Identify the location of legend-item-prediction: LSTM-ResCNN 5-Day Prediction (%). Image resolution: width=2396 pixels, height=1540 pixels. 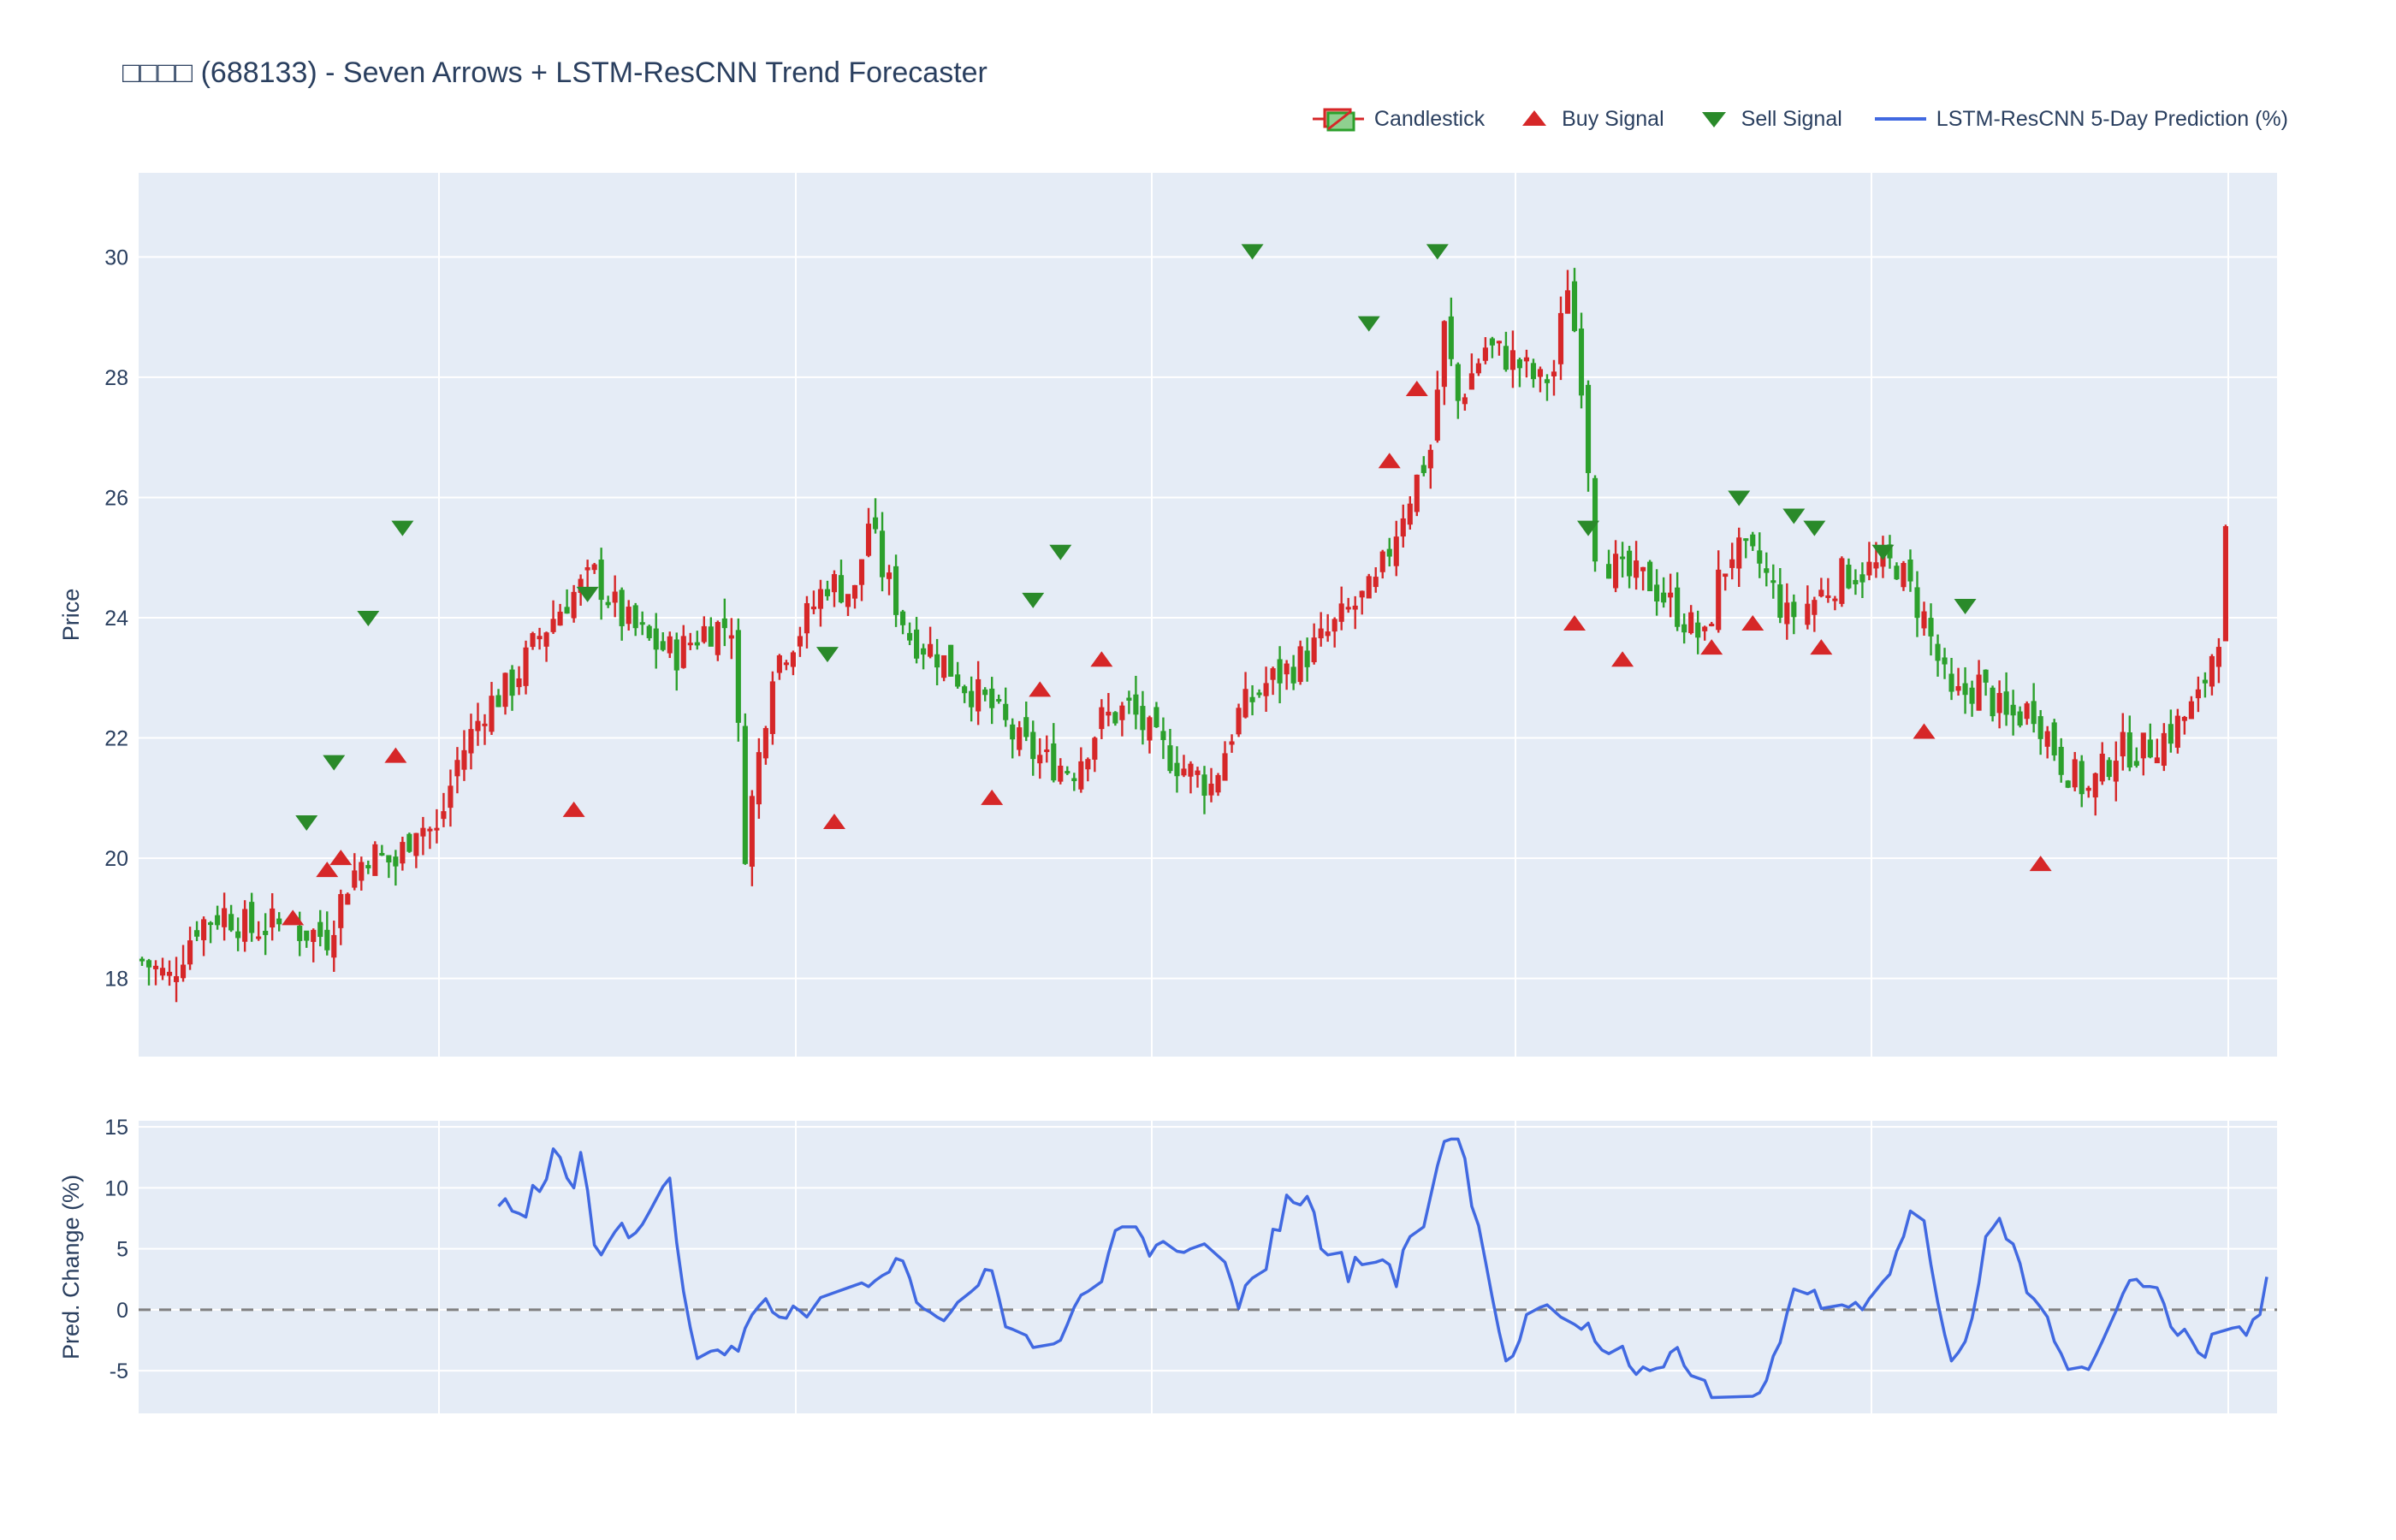
(2080, 119).